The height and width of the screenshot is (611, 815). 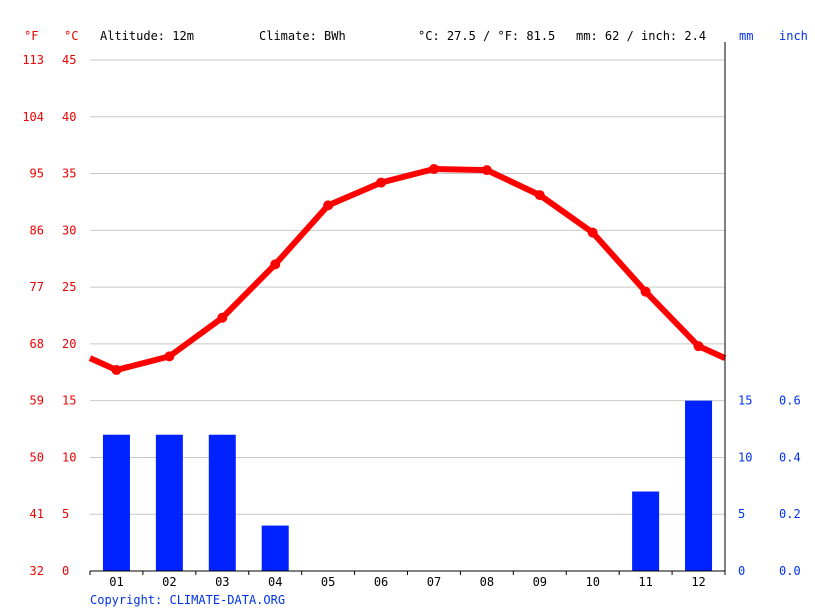 What do you see at coordinates (302, 36) in the screenshot?
I see `climate-label: Climate: BWh` at bounding box center [302, 36].